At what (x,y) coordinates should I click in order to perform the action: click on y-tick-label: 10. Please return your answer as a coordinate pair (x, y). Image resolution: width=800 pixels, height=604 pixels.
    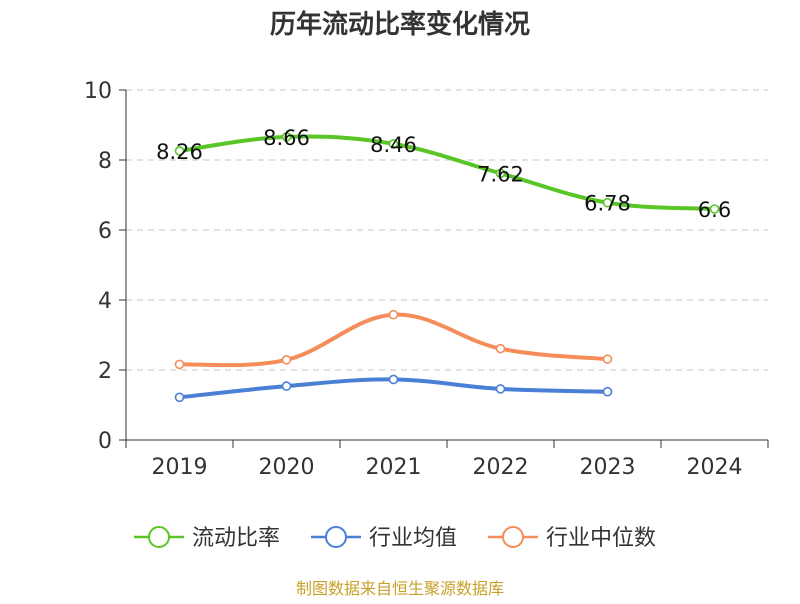
    Looking at the image, I should click on (98, 91).